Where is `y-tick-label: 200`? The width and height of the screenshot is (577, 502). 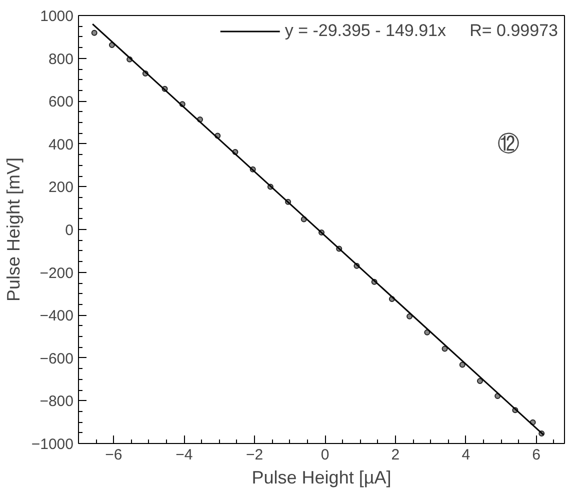
y-tick-label: 200 is located at coordinates (61, 187).